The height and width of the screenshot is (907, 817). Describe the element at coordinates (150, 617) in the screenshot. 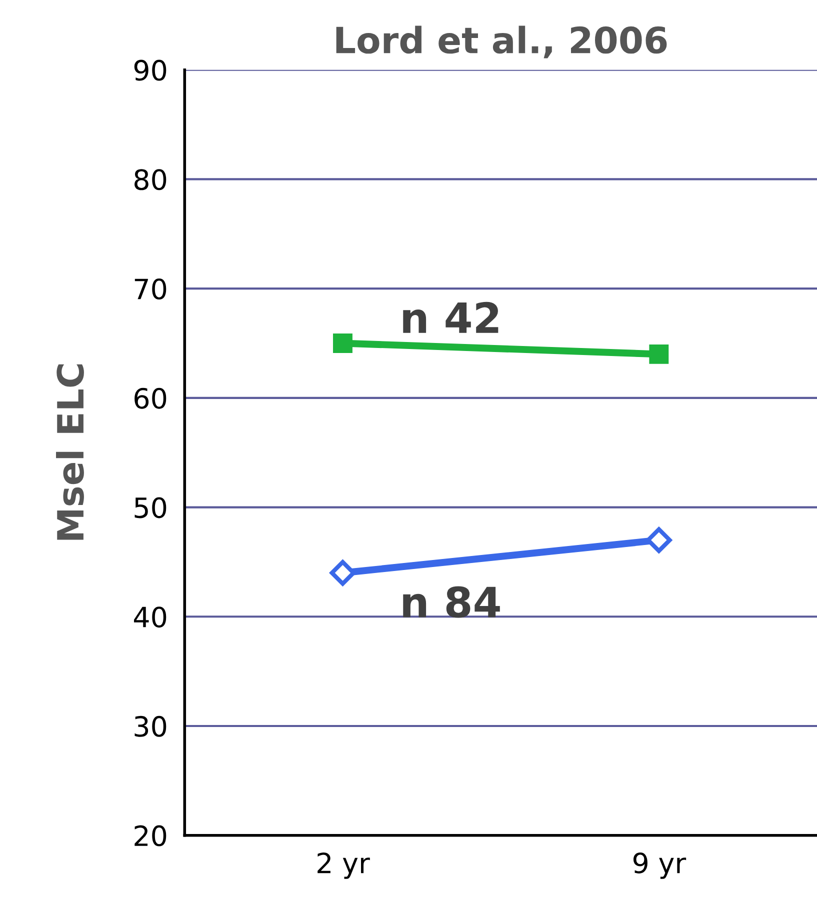

I see `y-tick-label: 40` at that location.